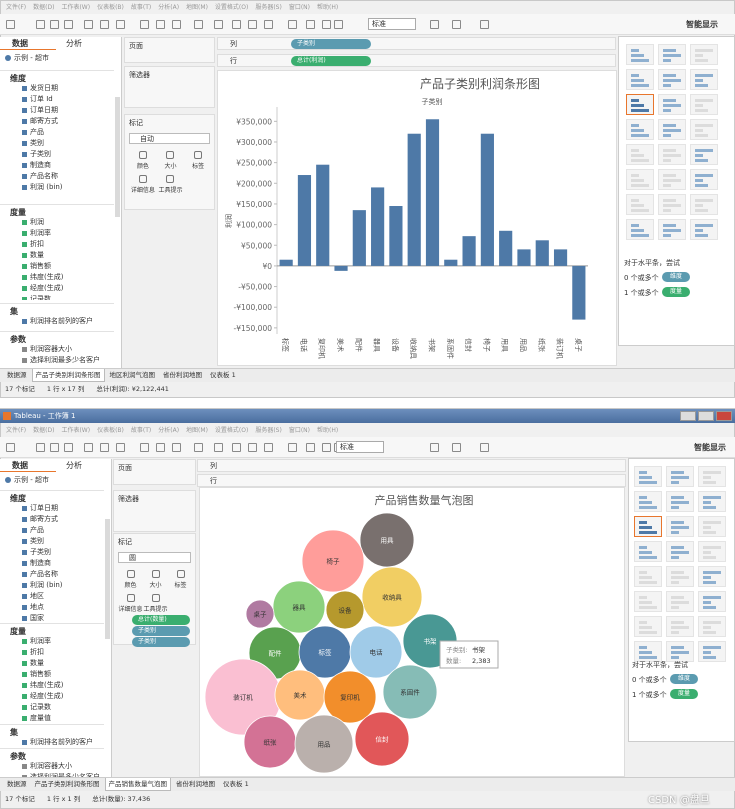 This screenshot has width=735, height=809. I want to click on field: 利润容器大小, so click(51, 766).